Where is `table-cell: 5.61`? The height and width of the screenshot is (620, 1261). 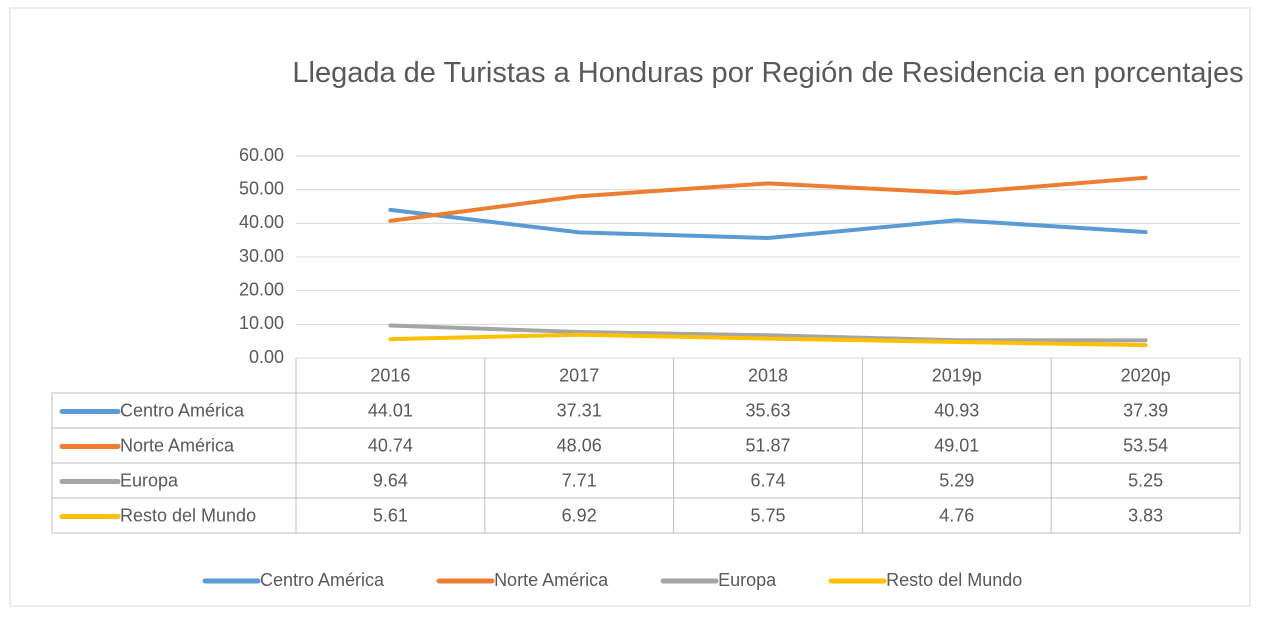
table-cell: 5.61 is located at coordinates (390, 515).